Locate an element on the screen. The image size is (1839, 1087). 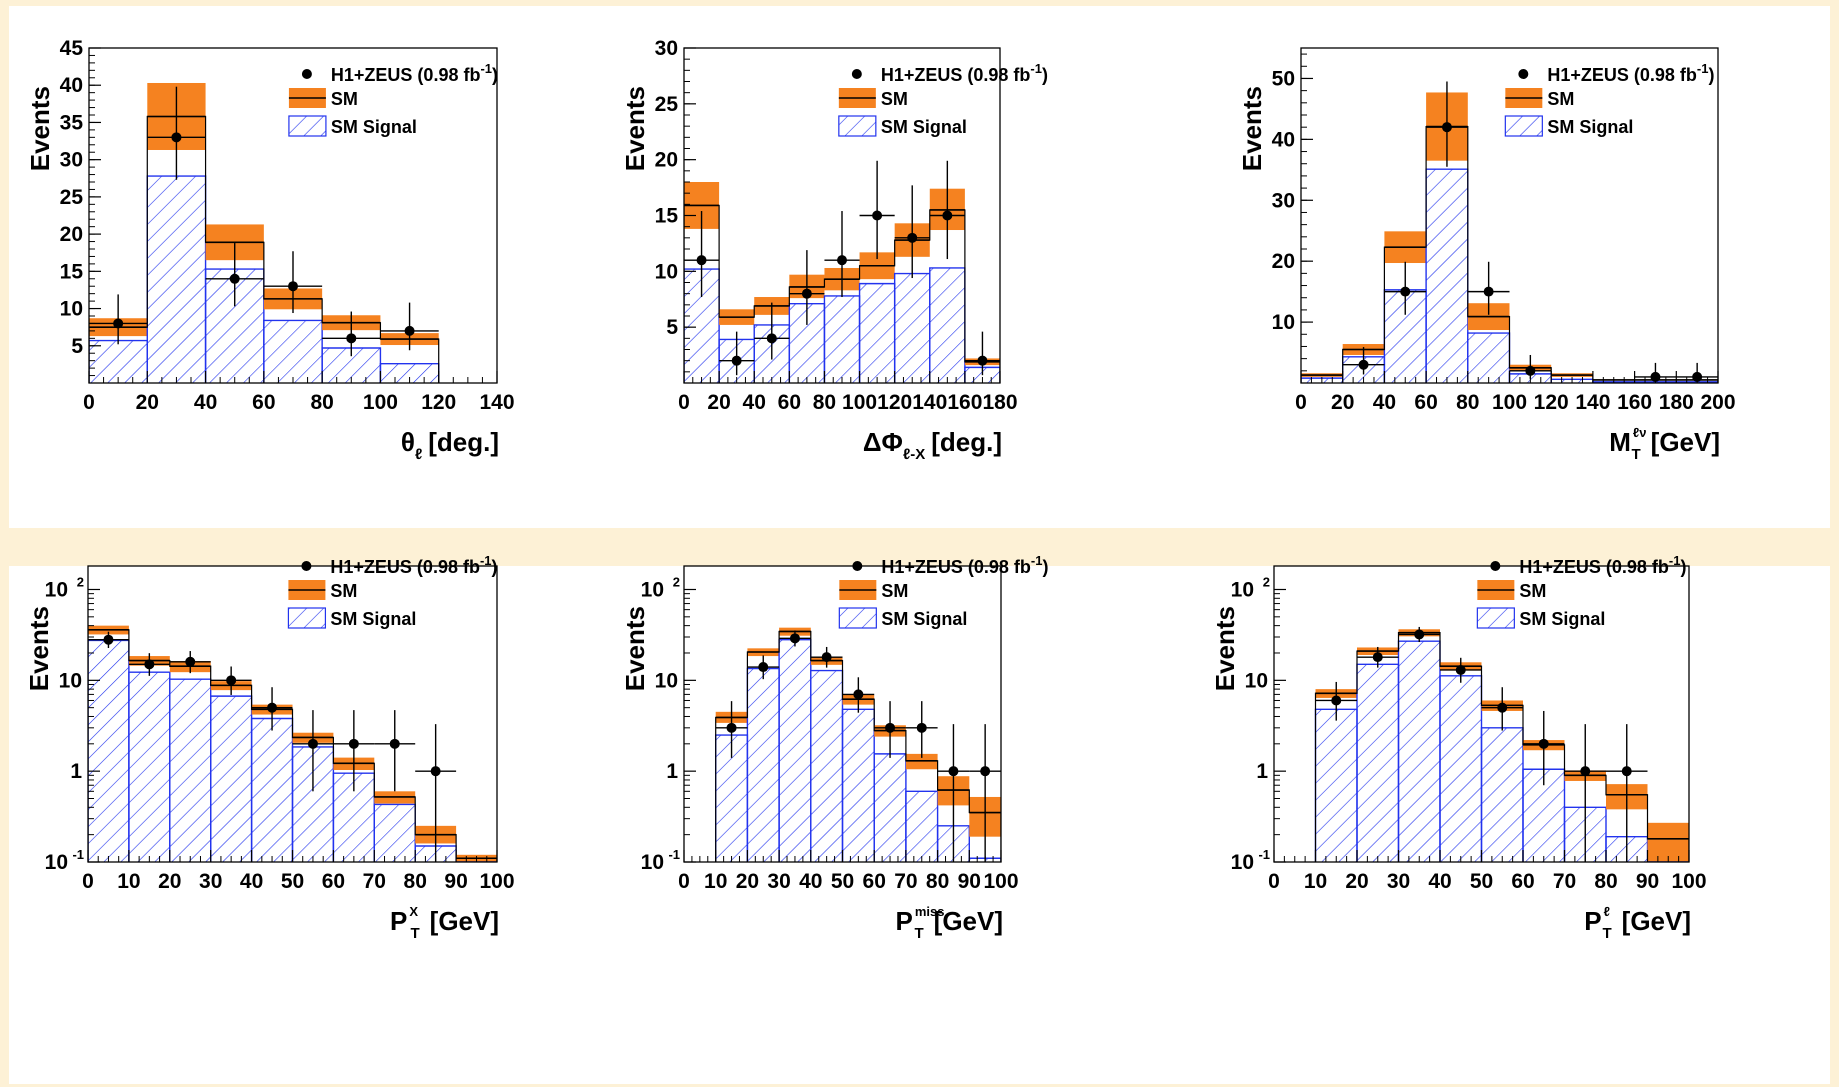
sm-outline is located at coordinates (264, 249).